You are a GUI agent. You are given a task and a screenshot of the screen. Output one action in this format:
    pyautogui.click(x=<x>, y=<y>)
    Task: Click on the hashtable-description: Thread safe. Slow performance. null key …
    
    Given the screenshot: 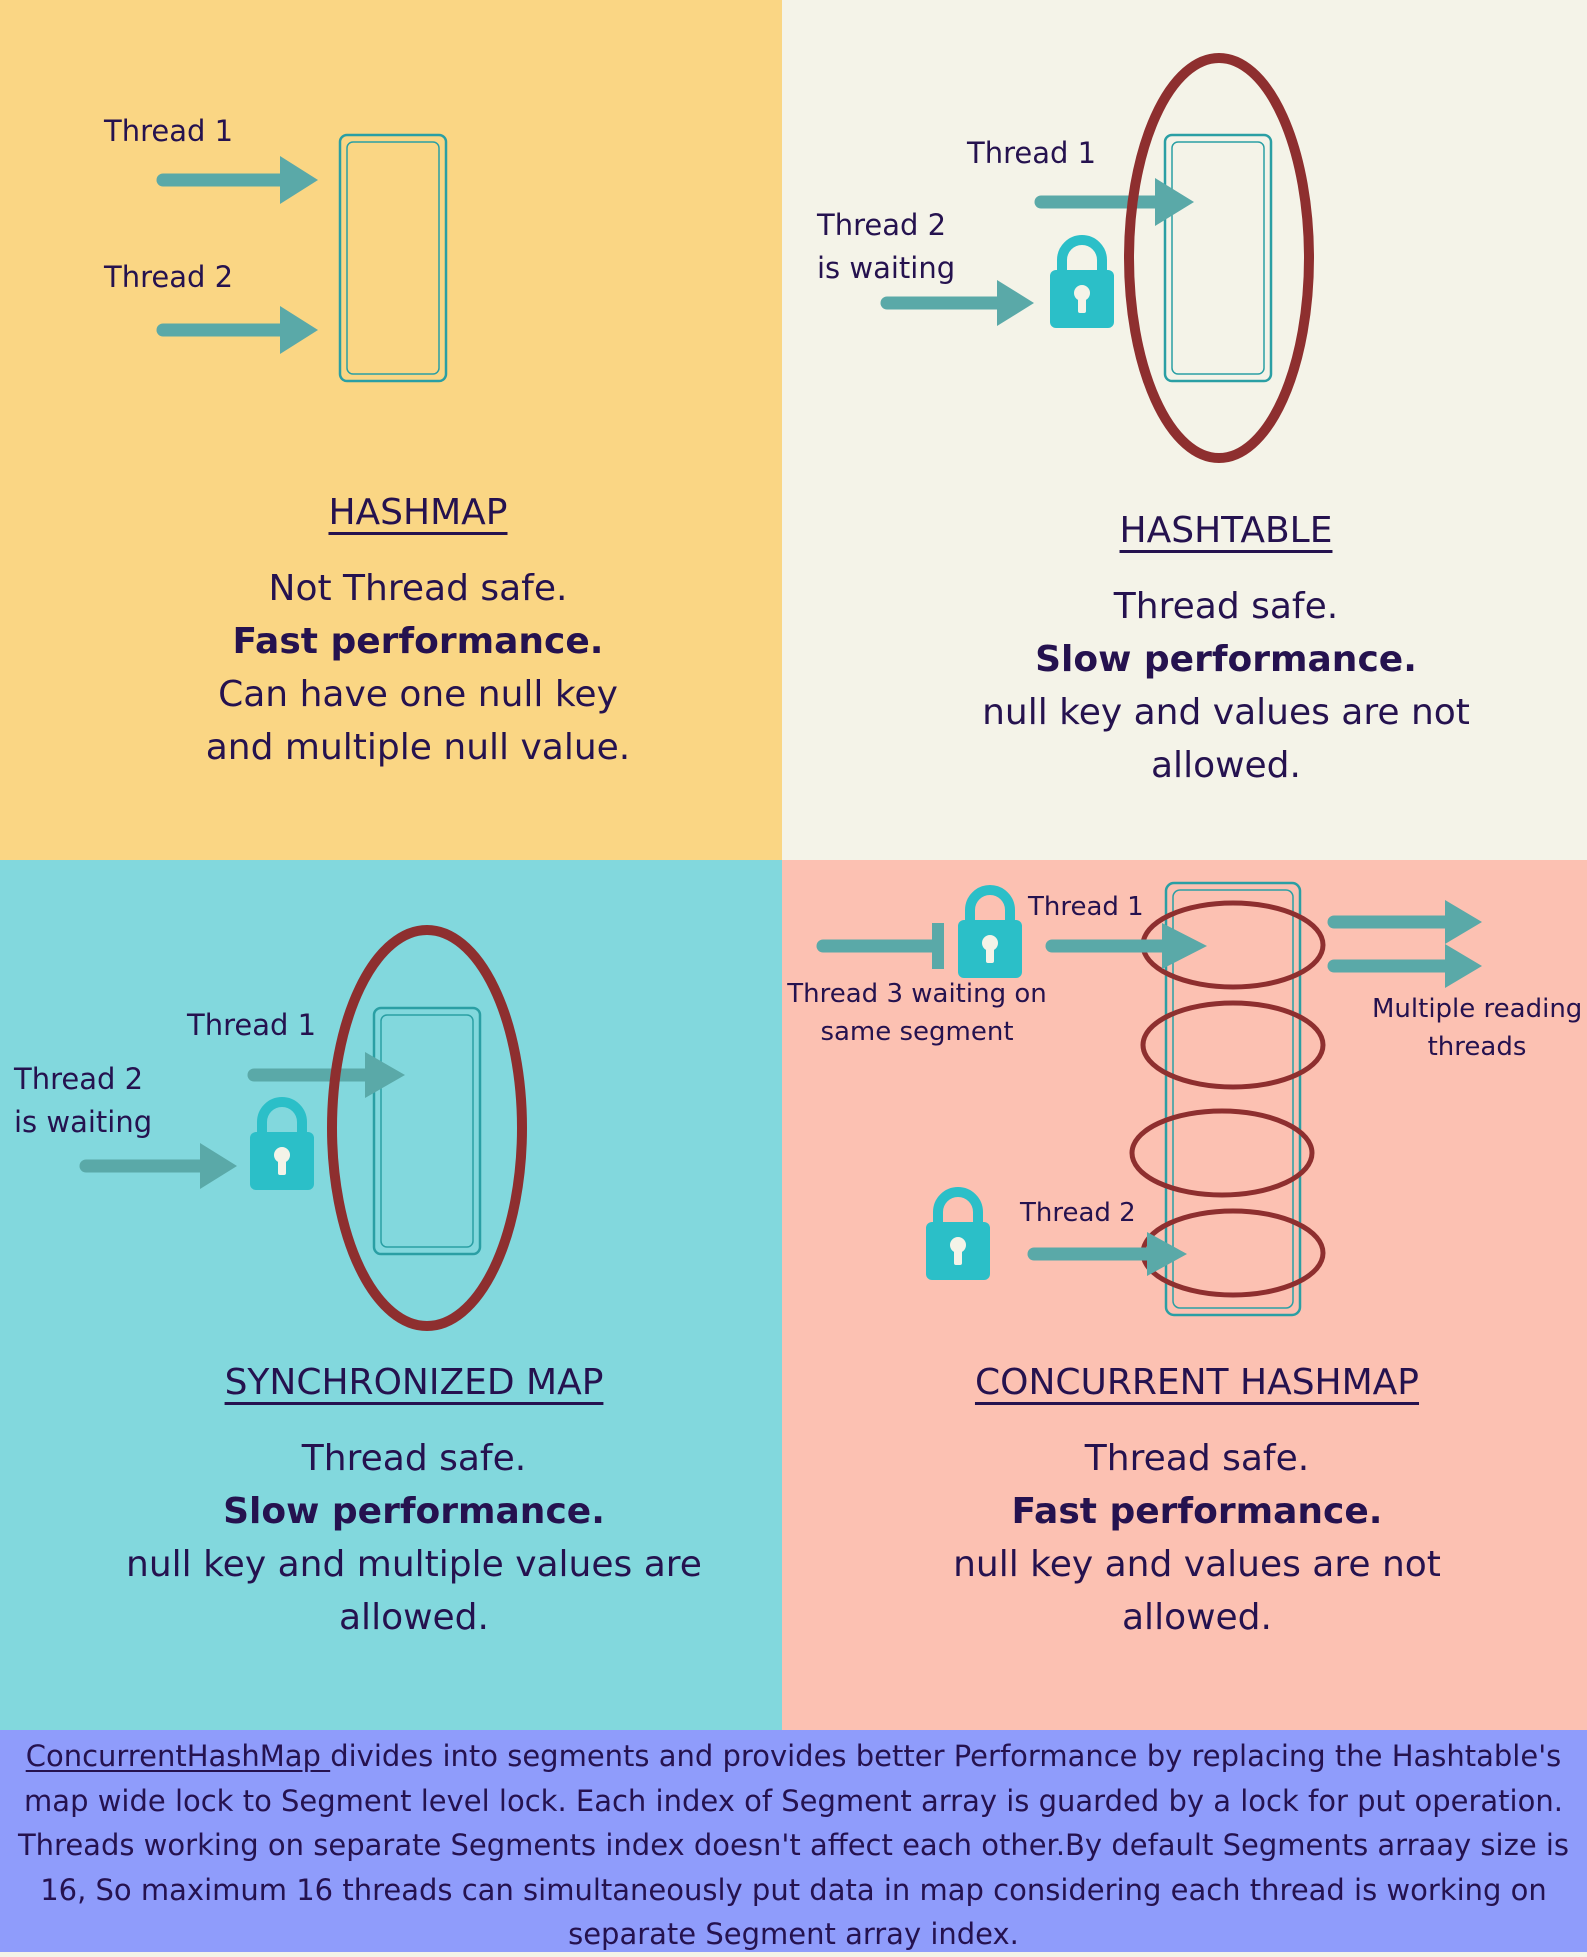 What is the action you would take?
    pyautogui.click(x=1184, y=686)
    